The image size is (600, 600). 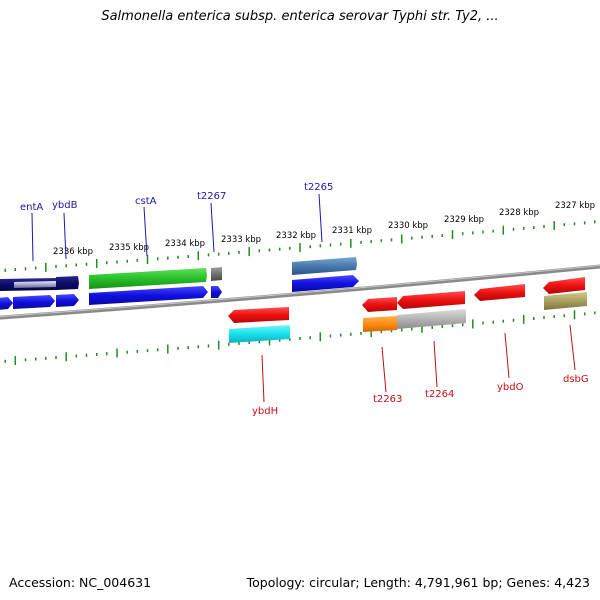 I want to click on gene-t2265, so click(x=324, y=266).